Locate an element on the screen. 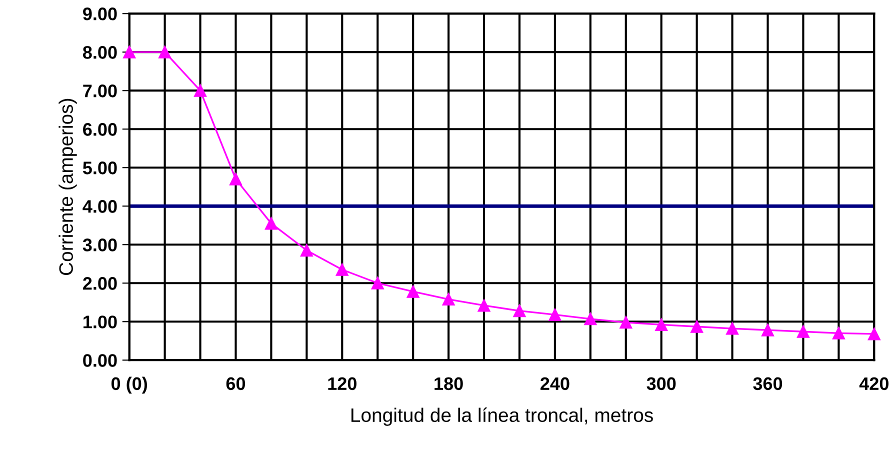 The width and height of the screenshot is (892, 453). y-tick-label: 1.00 is located at coordinates (100, 322).